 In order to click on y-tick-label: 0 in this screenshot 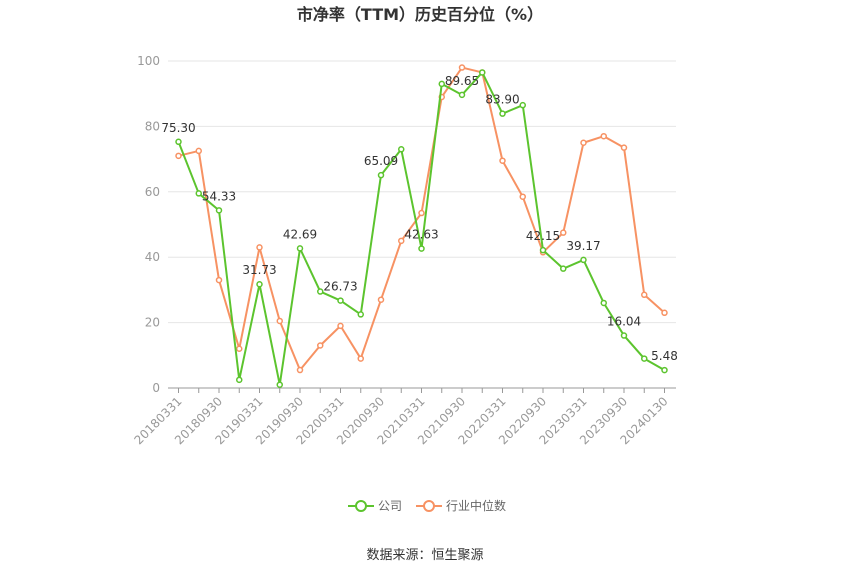, I will do `click(156, 388)`.